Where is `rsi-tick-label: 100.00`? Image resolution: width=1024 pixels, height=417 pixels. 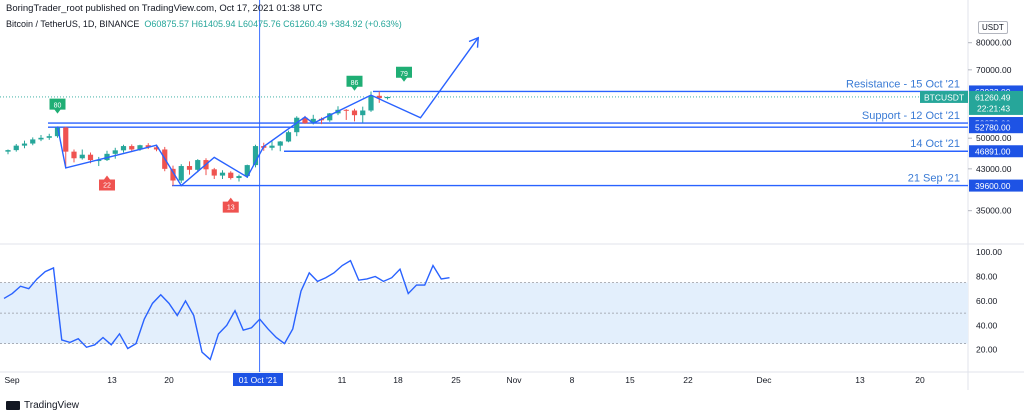
rsi-tick-label: 100.00 is located at coordinates (989, 252).